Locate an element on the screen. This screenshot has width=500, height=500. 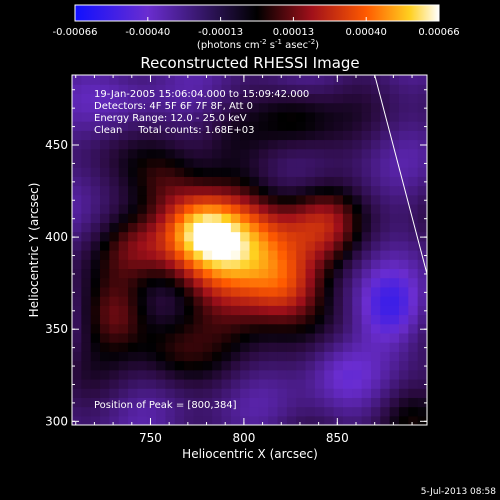
x-axis-label: Heliocentric X (arcsec) is located at coordinates (250, 454).